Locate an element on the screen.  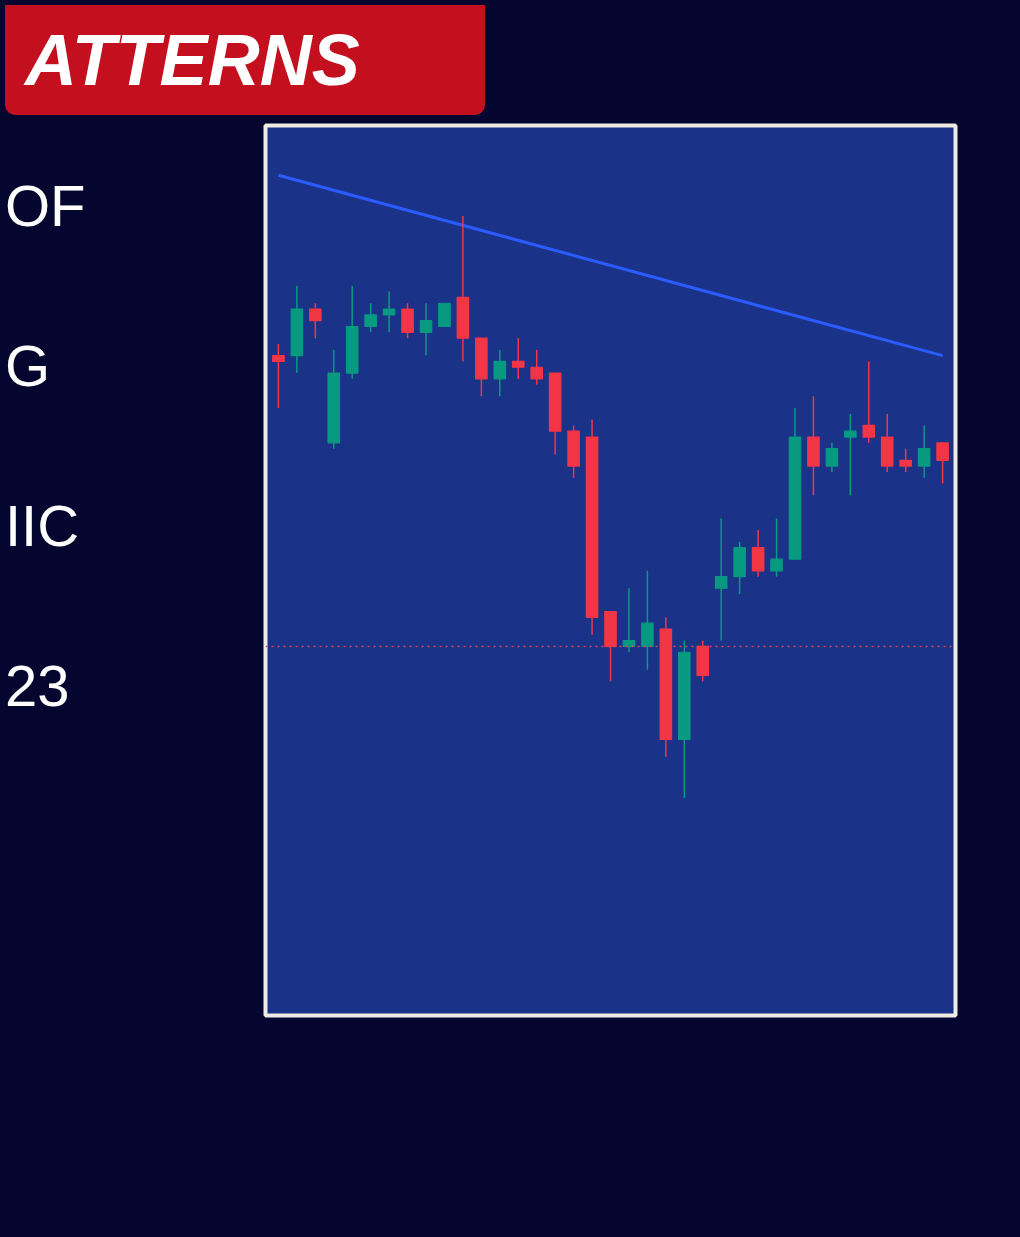
text: IIC is located at coordinates (42, 526).